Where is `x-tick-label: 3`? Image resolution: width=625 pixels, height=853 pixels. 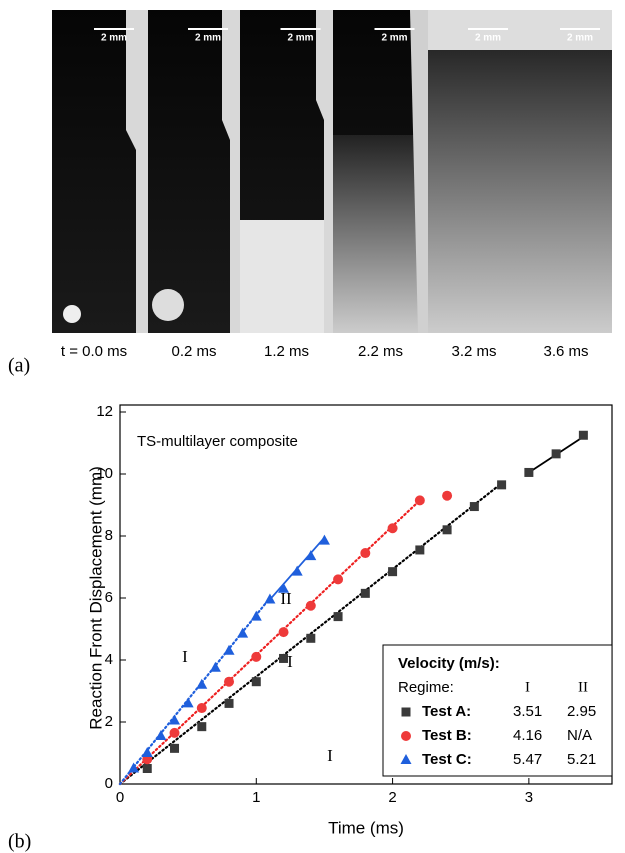
x-tick-label: 3 is located at coordinates (529, 797).